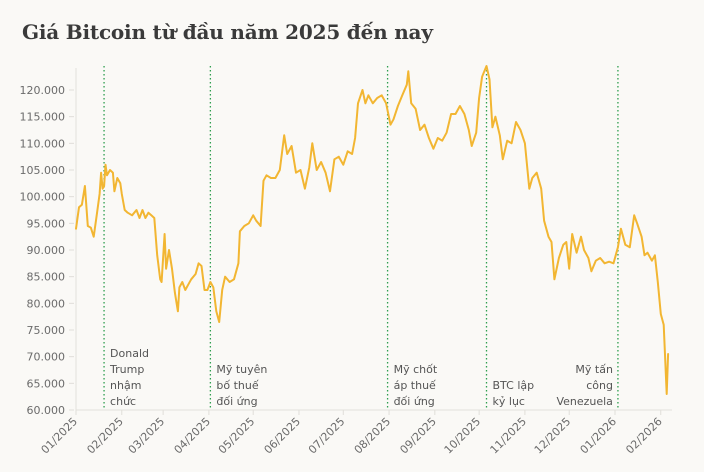  Describe the element at coordinates (43, 170) in the screenshot. I see `y-tick-label: 105.000` at that location.